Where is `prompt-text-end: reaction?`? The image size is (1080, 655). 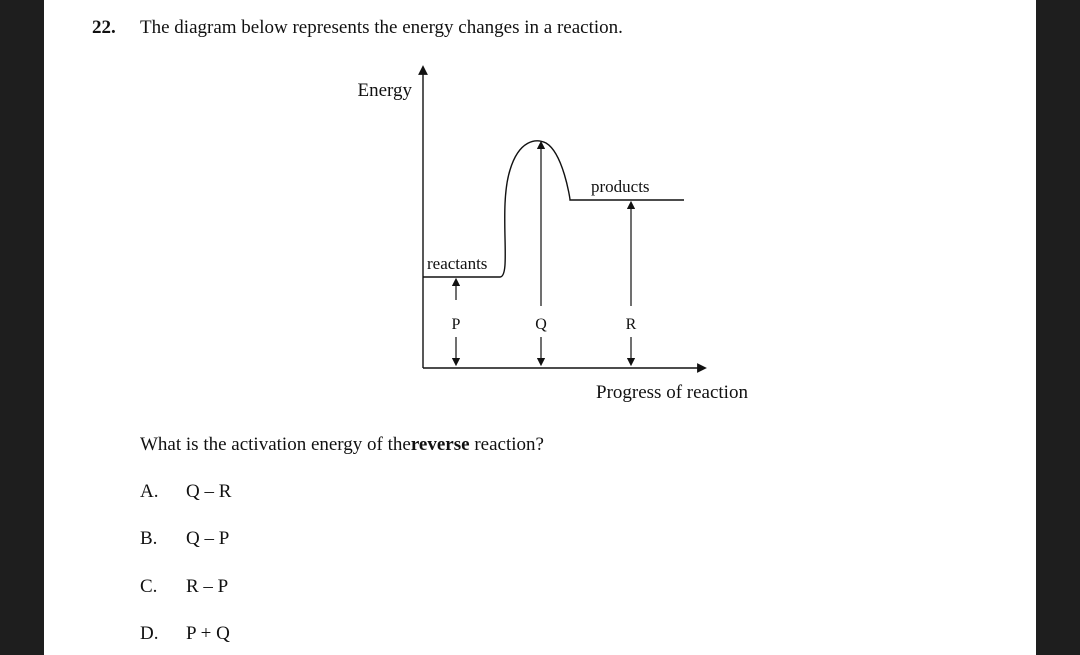 prompt-text-end: reaction? is located at coordinates (506, 444).